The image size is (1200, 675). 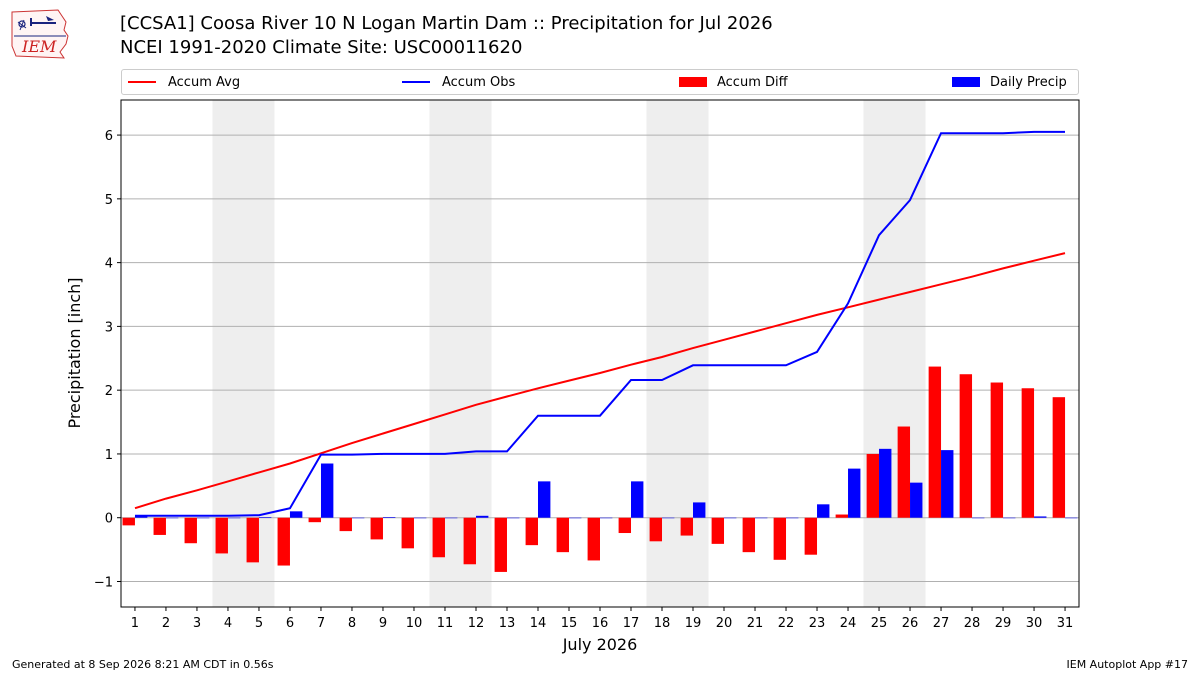 What do you see at coordinates (109, 200) in the screenshot?
I see `y-tick-label: 5` at bounding box center [109, 200].